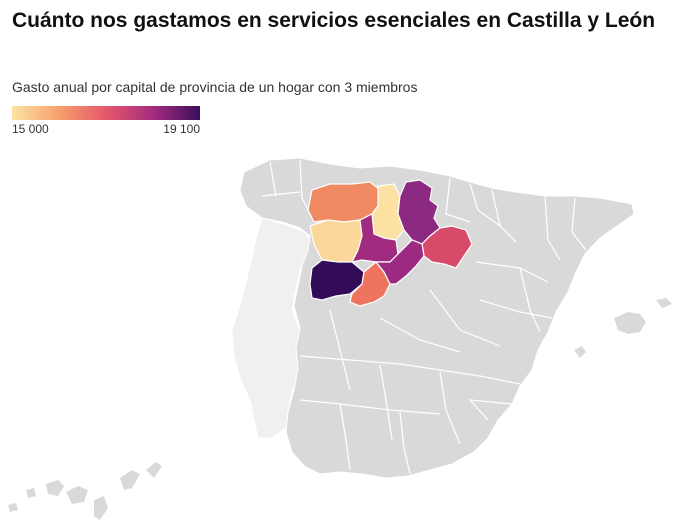  Describe the element at coordinates (337, 280) in the screenshot. I see `province-salamanca` at that location.